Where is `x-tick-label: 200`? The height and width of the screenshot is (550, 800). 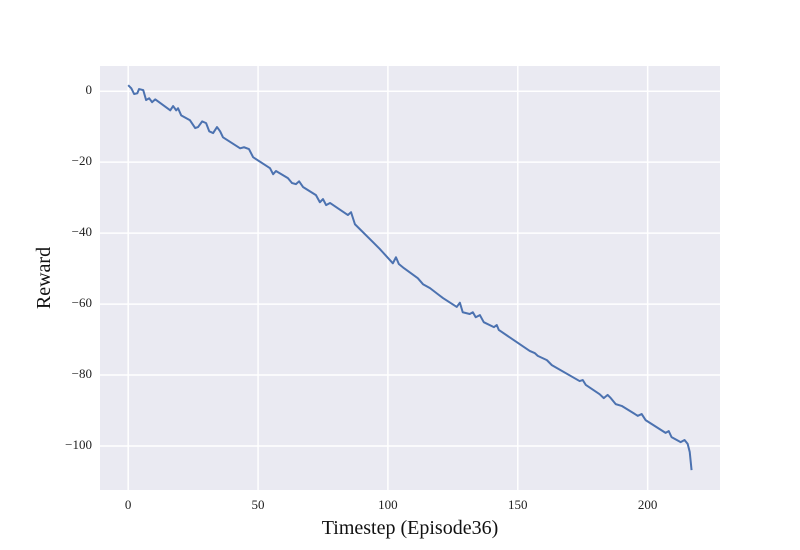
x-tick-label: 200 is located at coordinates (648, 504).